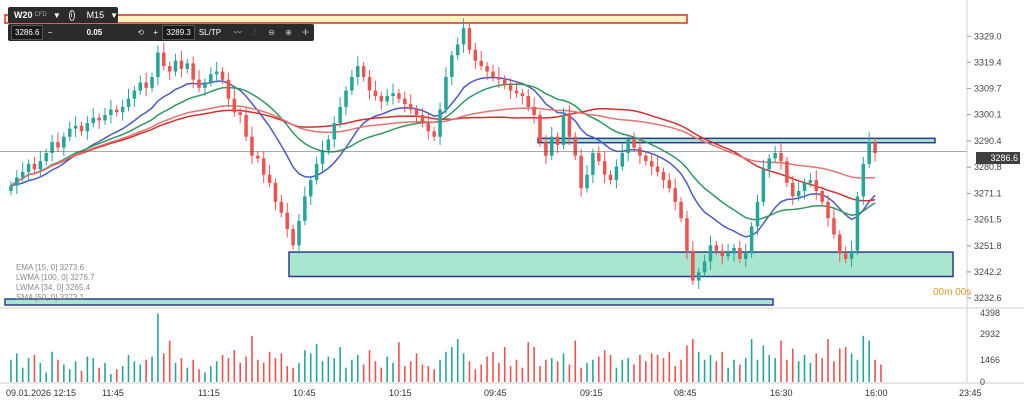  What do you see at coordinates (95, 15) in the screenshot?
I see `timeframe-label: M15` at bounding box center [95, 15].